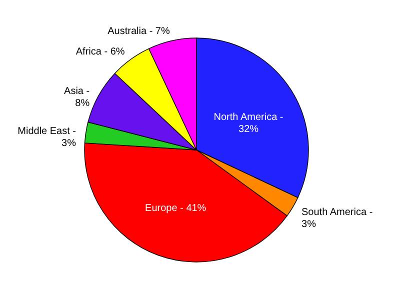 The height and width of the screenshot is (300, 393). Describe the element at coordinates (77, 98) in the screenshot. I see `slice-label: Asia - 8%` at that location.